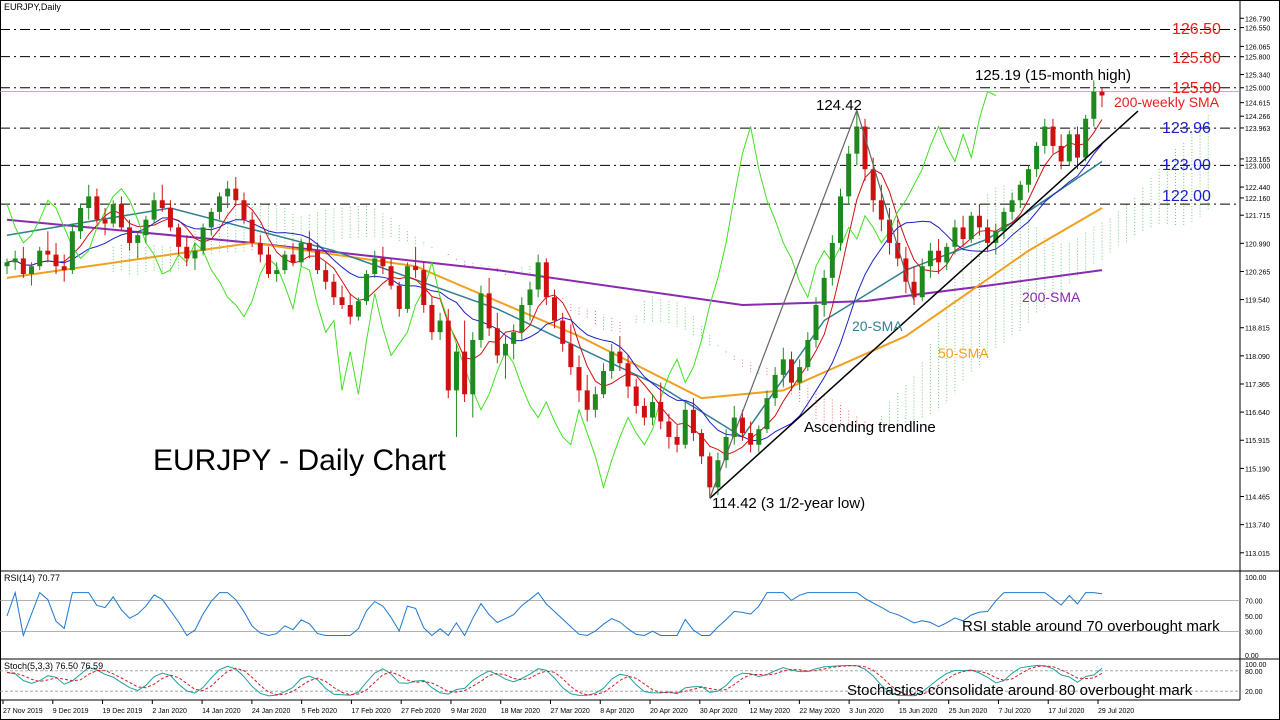 The image size is (1280, 720). Describe the element at coordinates (1254, 672) in the screenshot. I see `stoch-tick-label: 80.00` at that location.